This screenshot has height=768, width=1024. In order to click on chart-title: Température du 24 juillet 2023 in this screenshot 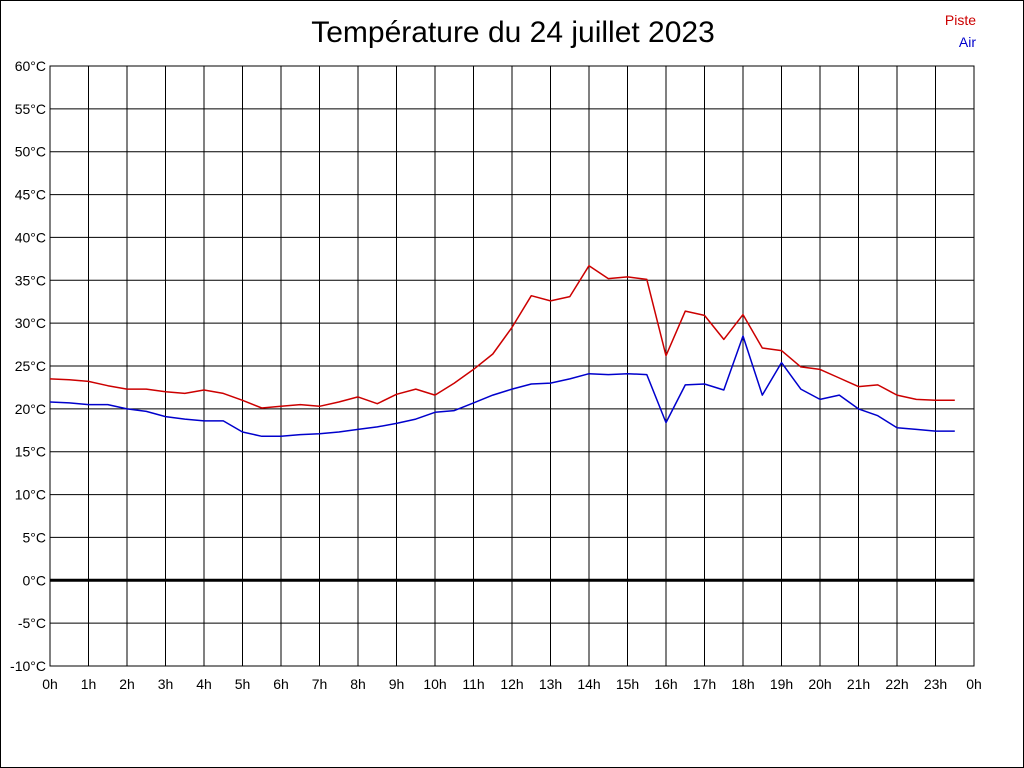, I will do `click(513, 32)`.